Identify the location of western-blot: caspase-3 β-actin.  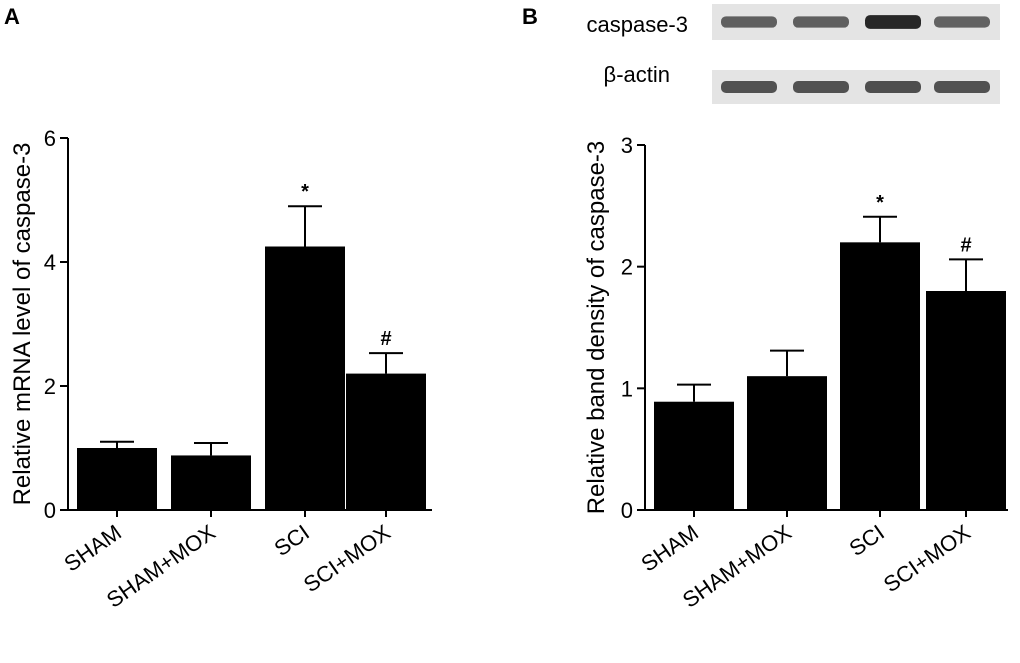
(793, 54).